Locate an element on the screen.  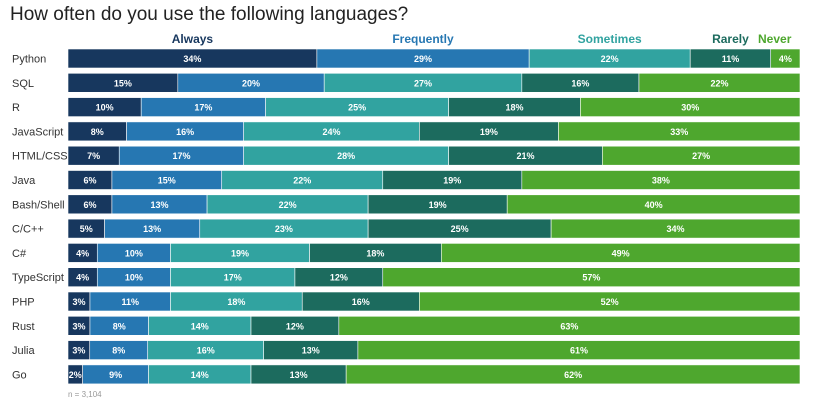
bar-javascript-never is located at coordinates (679, 131).